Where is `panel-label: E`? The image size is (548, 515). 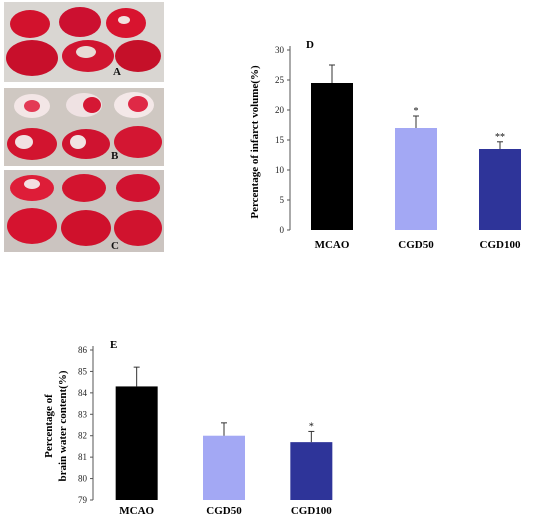
panel-label: E is located at coordinates (113, 345).